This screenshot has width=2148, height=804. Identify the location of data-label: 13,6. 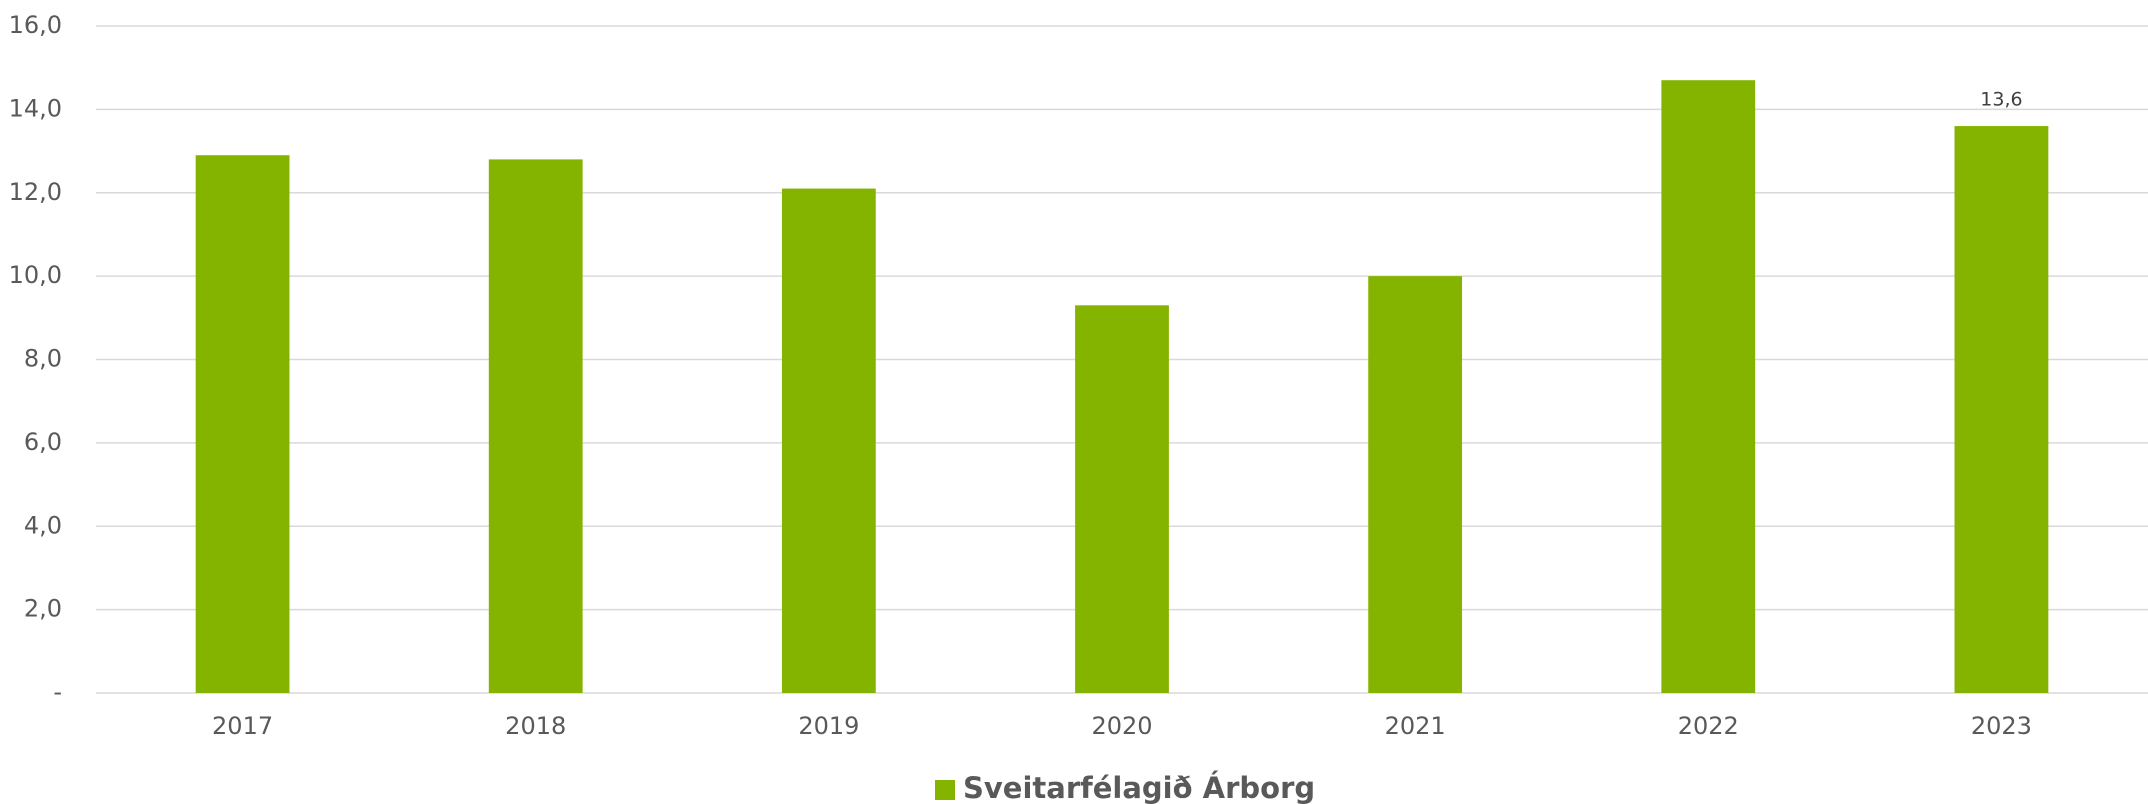
(2001, 100).